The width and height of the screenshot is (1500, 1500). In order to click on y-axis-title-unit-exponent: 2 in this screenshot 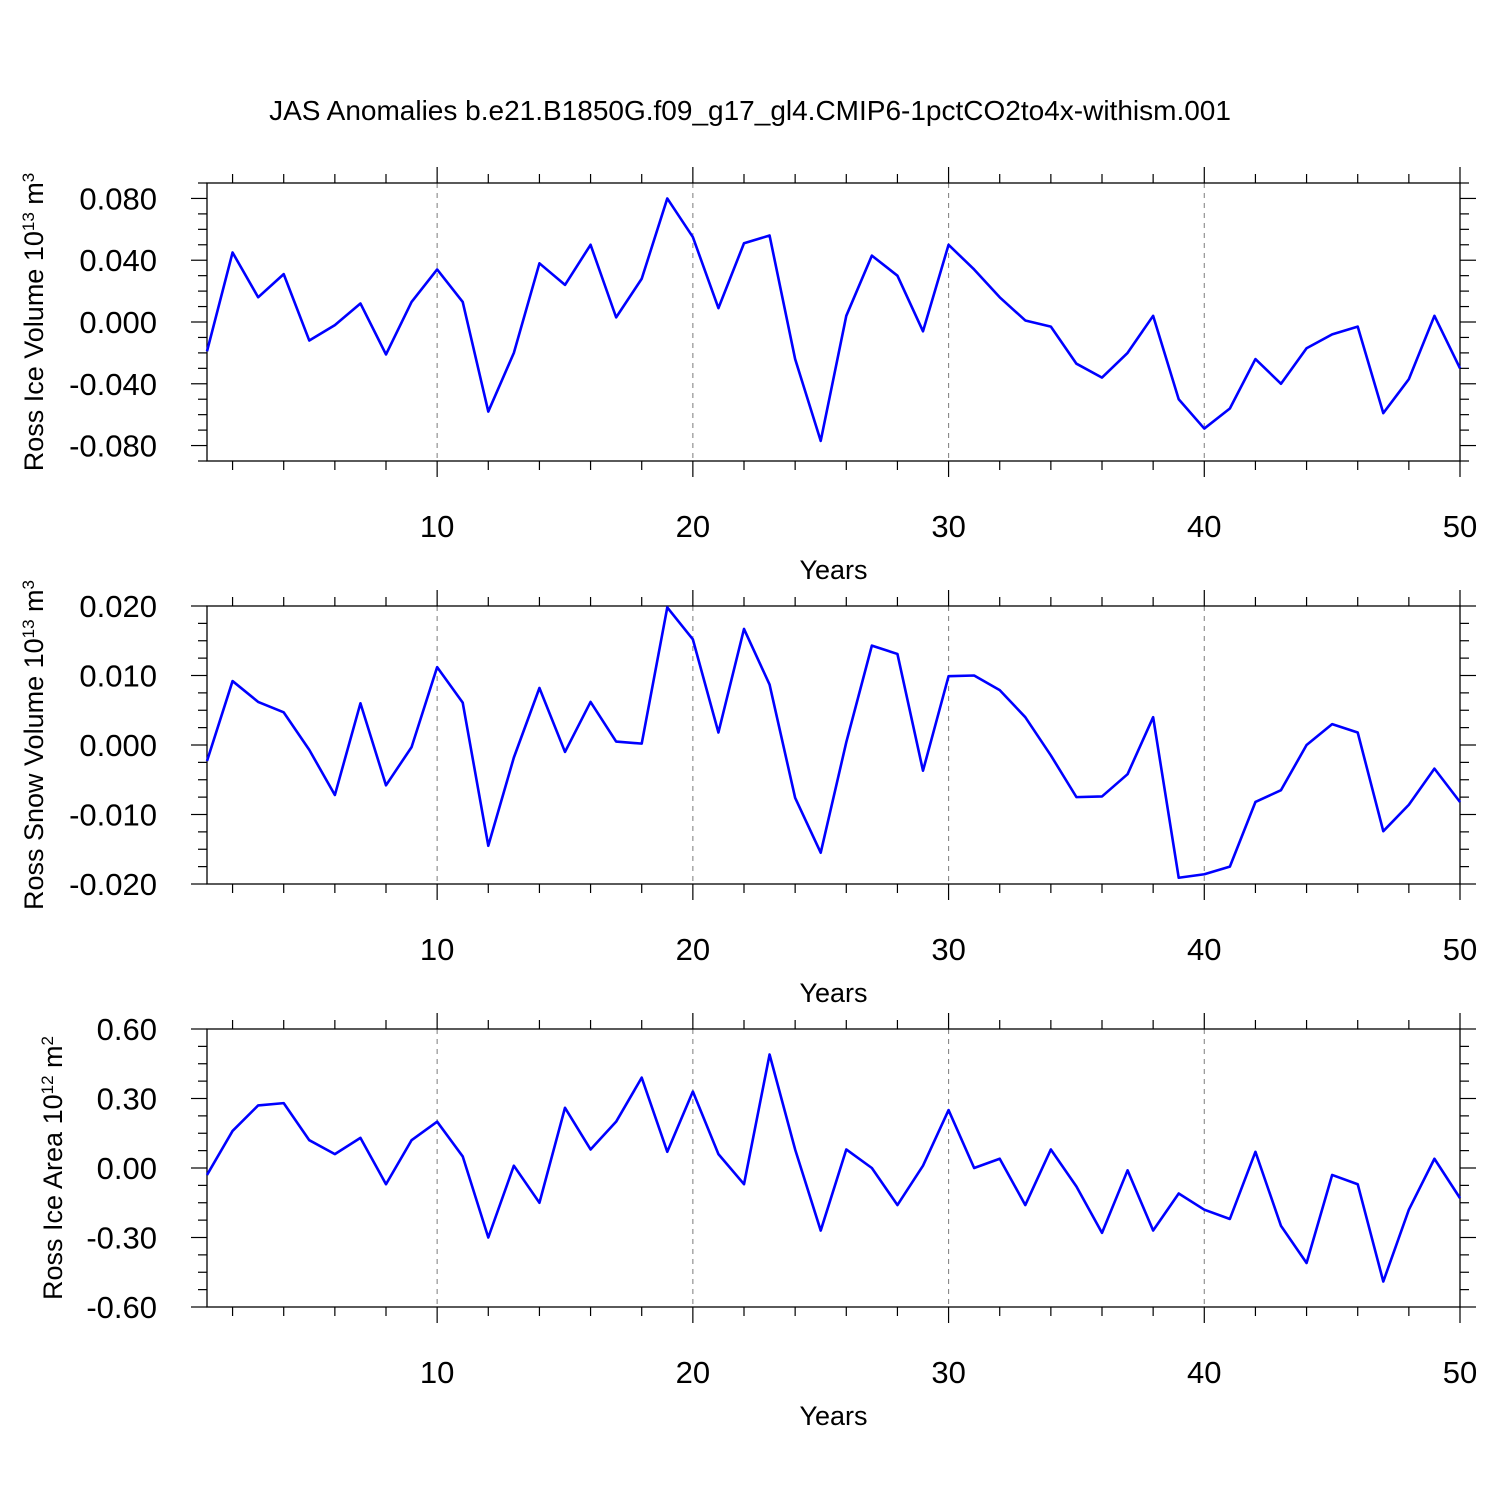, I will do `click(47, 1040)`.